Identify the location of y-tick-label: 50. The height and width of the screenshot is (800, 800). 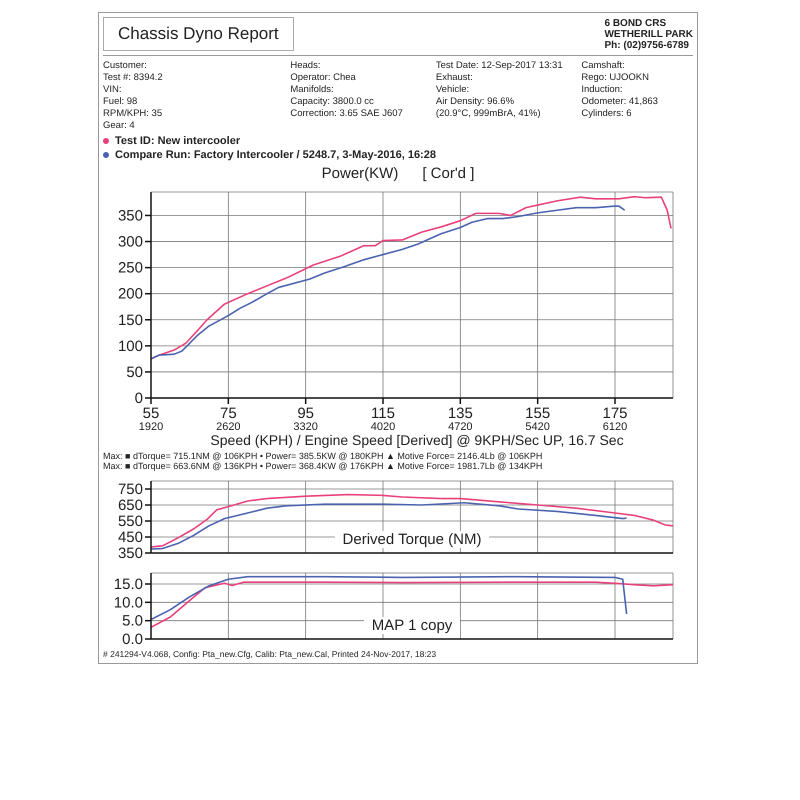
(134, 372).